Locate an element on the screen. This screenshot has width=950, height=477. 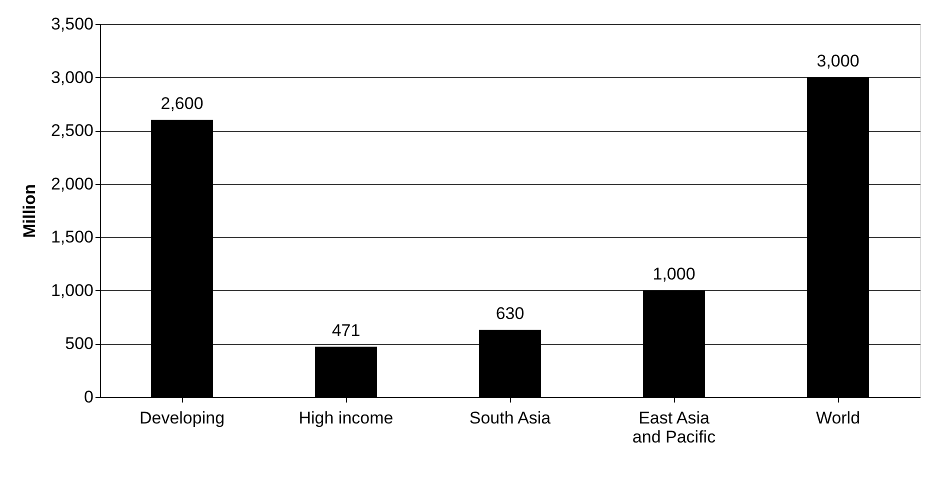
x-tick-label: Developing is located at coordinates (182, 418).